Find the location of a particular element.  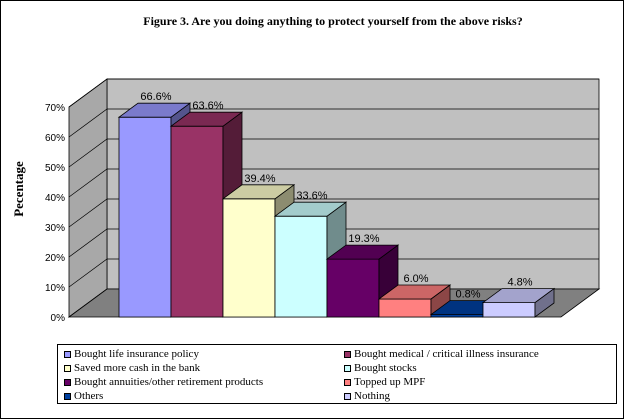

legend-label: Bought life insurance policy is located at coordinates (136, 354).